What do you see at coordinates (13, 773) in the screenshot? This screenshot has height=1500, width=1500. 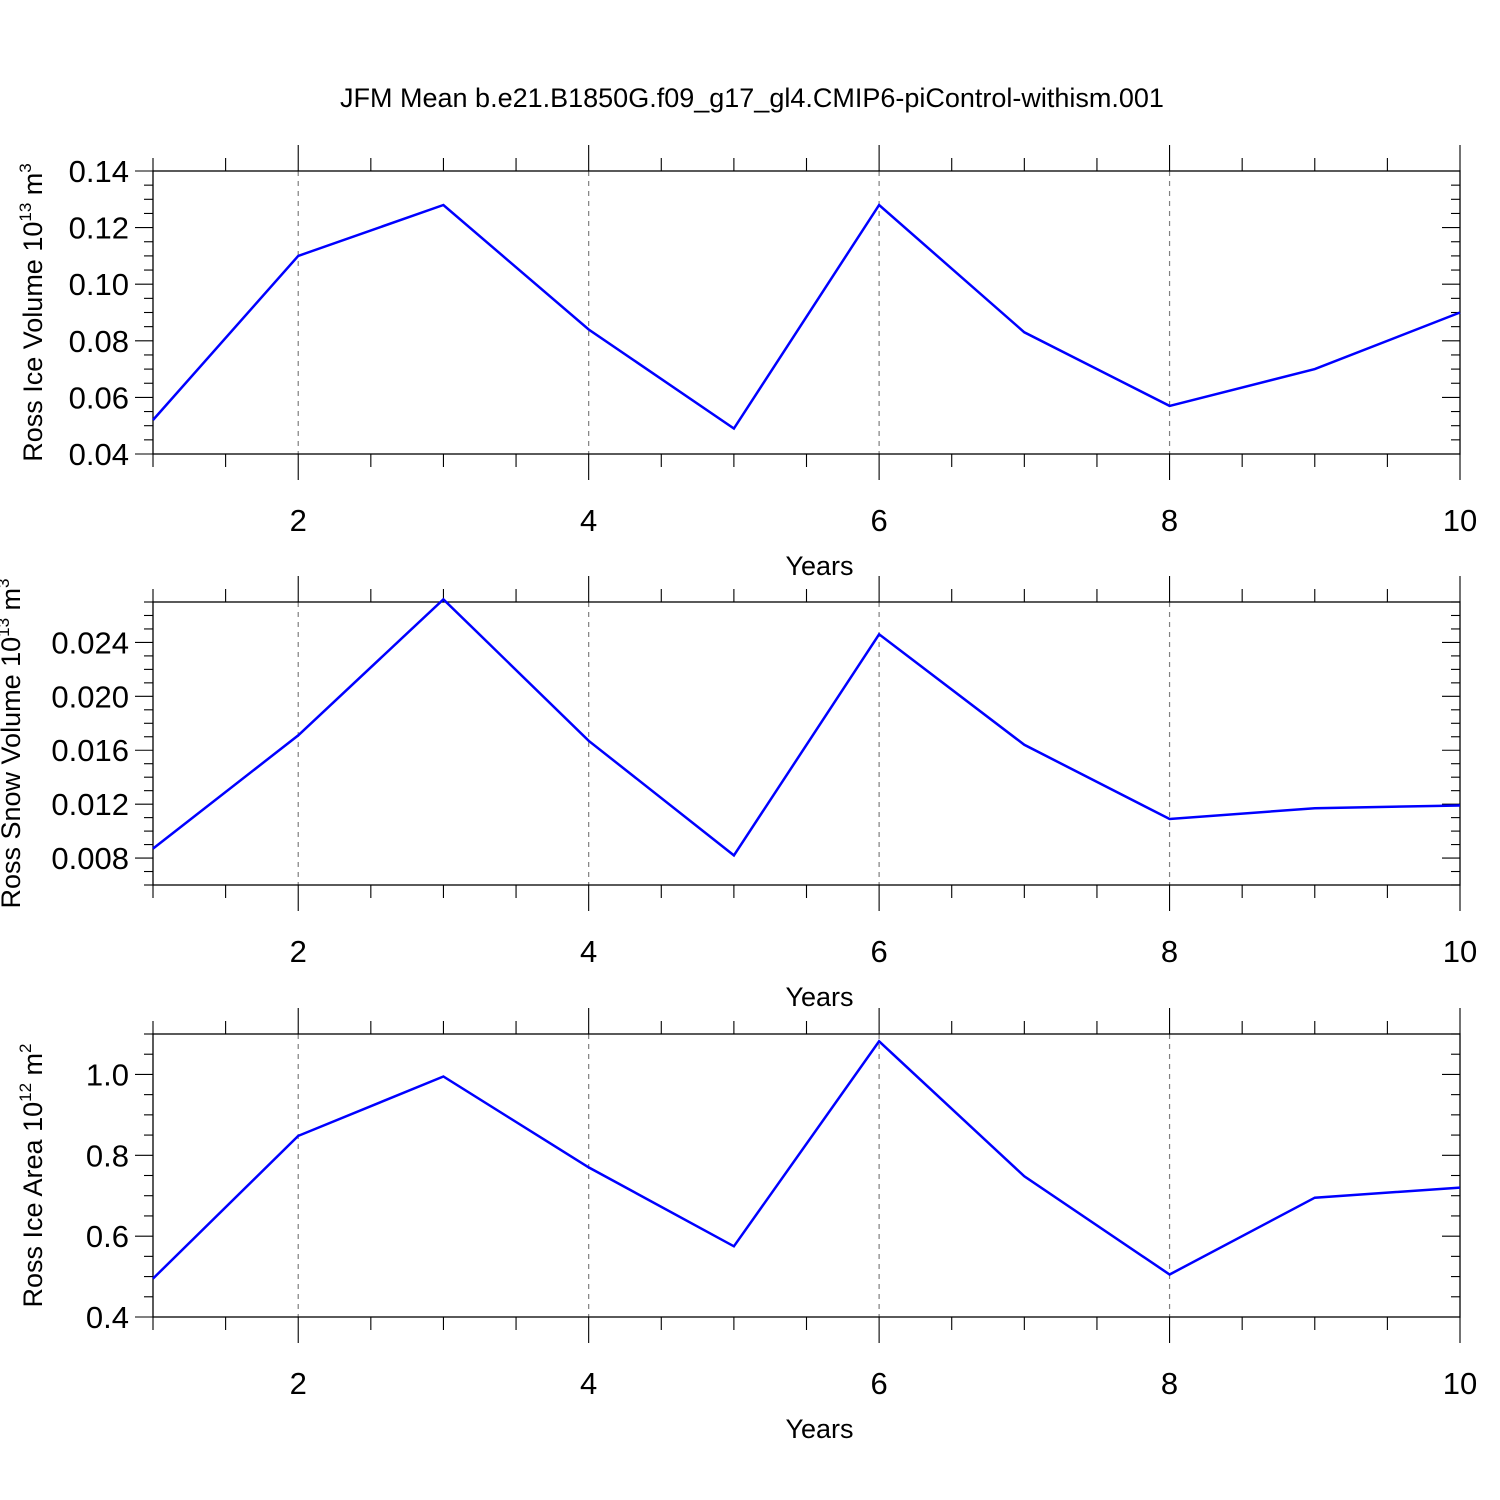 I see `y-axis-title-text: Ross Snow Volume 10` at bounding box center [13, 773].